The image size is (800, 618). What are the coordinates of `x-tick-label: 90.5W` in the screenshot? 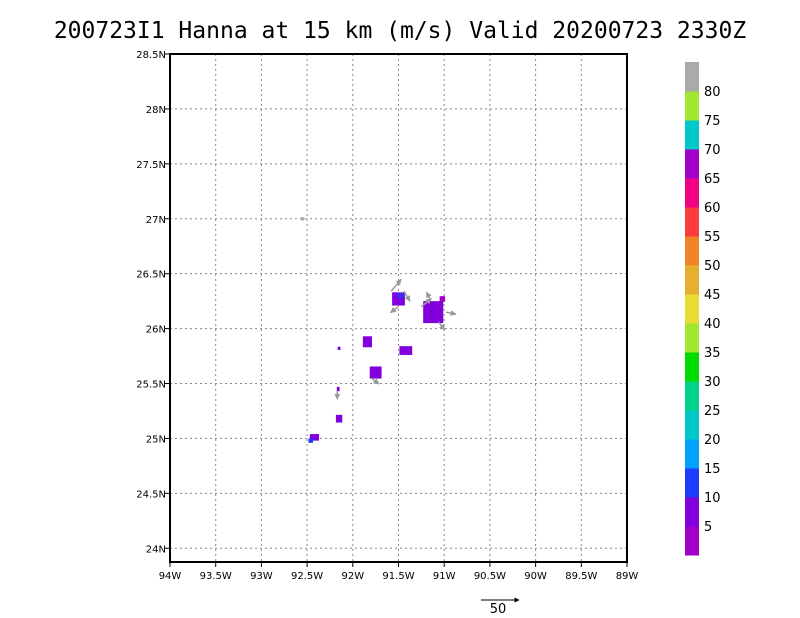 It's located at (490, 576).